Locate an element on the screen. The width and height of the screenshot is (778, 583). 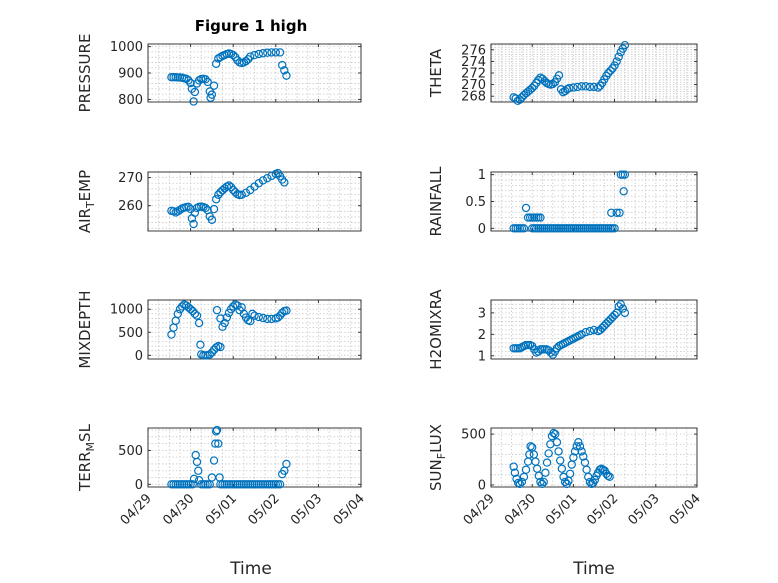
x-tick-label: 04/29 is located at coordinates (136, 509).